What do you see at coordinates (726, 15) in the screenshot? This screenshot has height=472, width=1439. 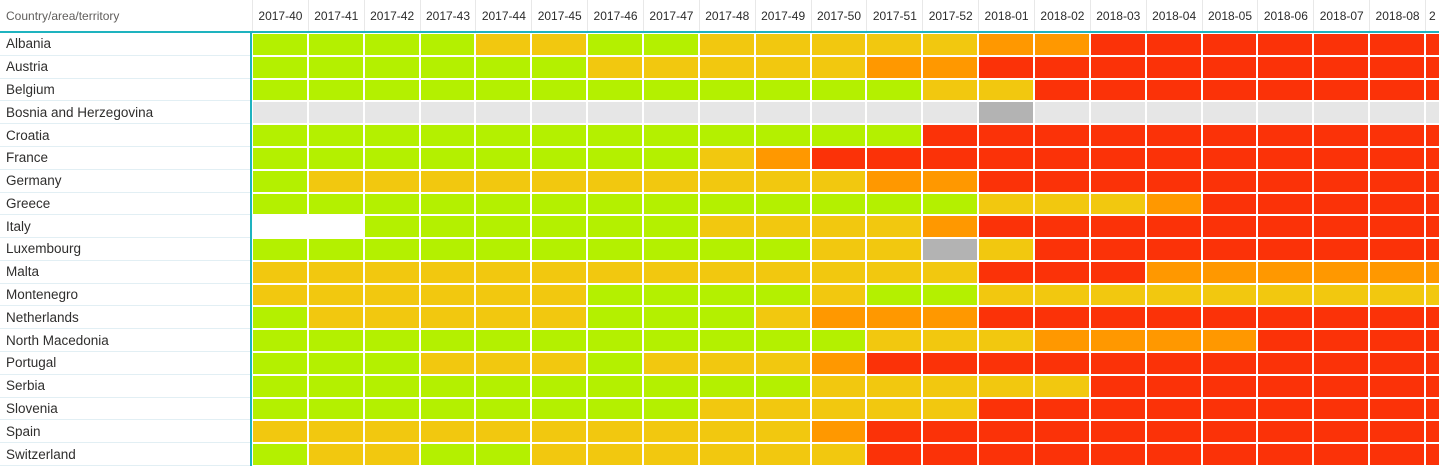 I see `column-header: 2017-48` at bounding box center [726, 15].